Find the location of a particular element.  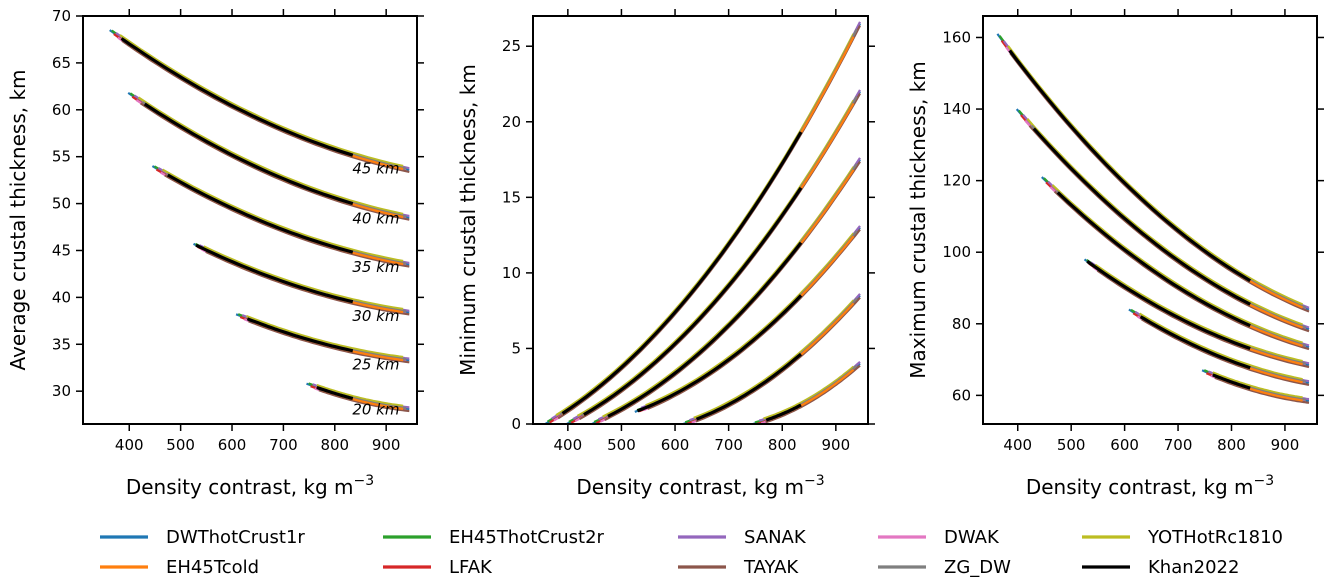

x-axis-label: Density contrast, kg m−3 is located at coordinates (1150, 486).